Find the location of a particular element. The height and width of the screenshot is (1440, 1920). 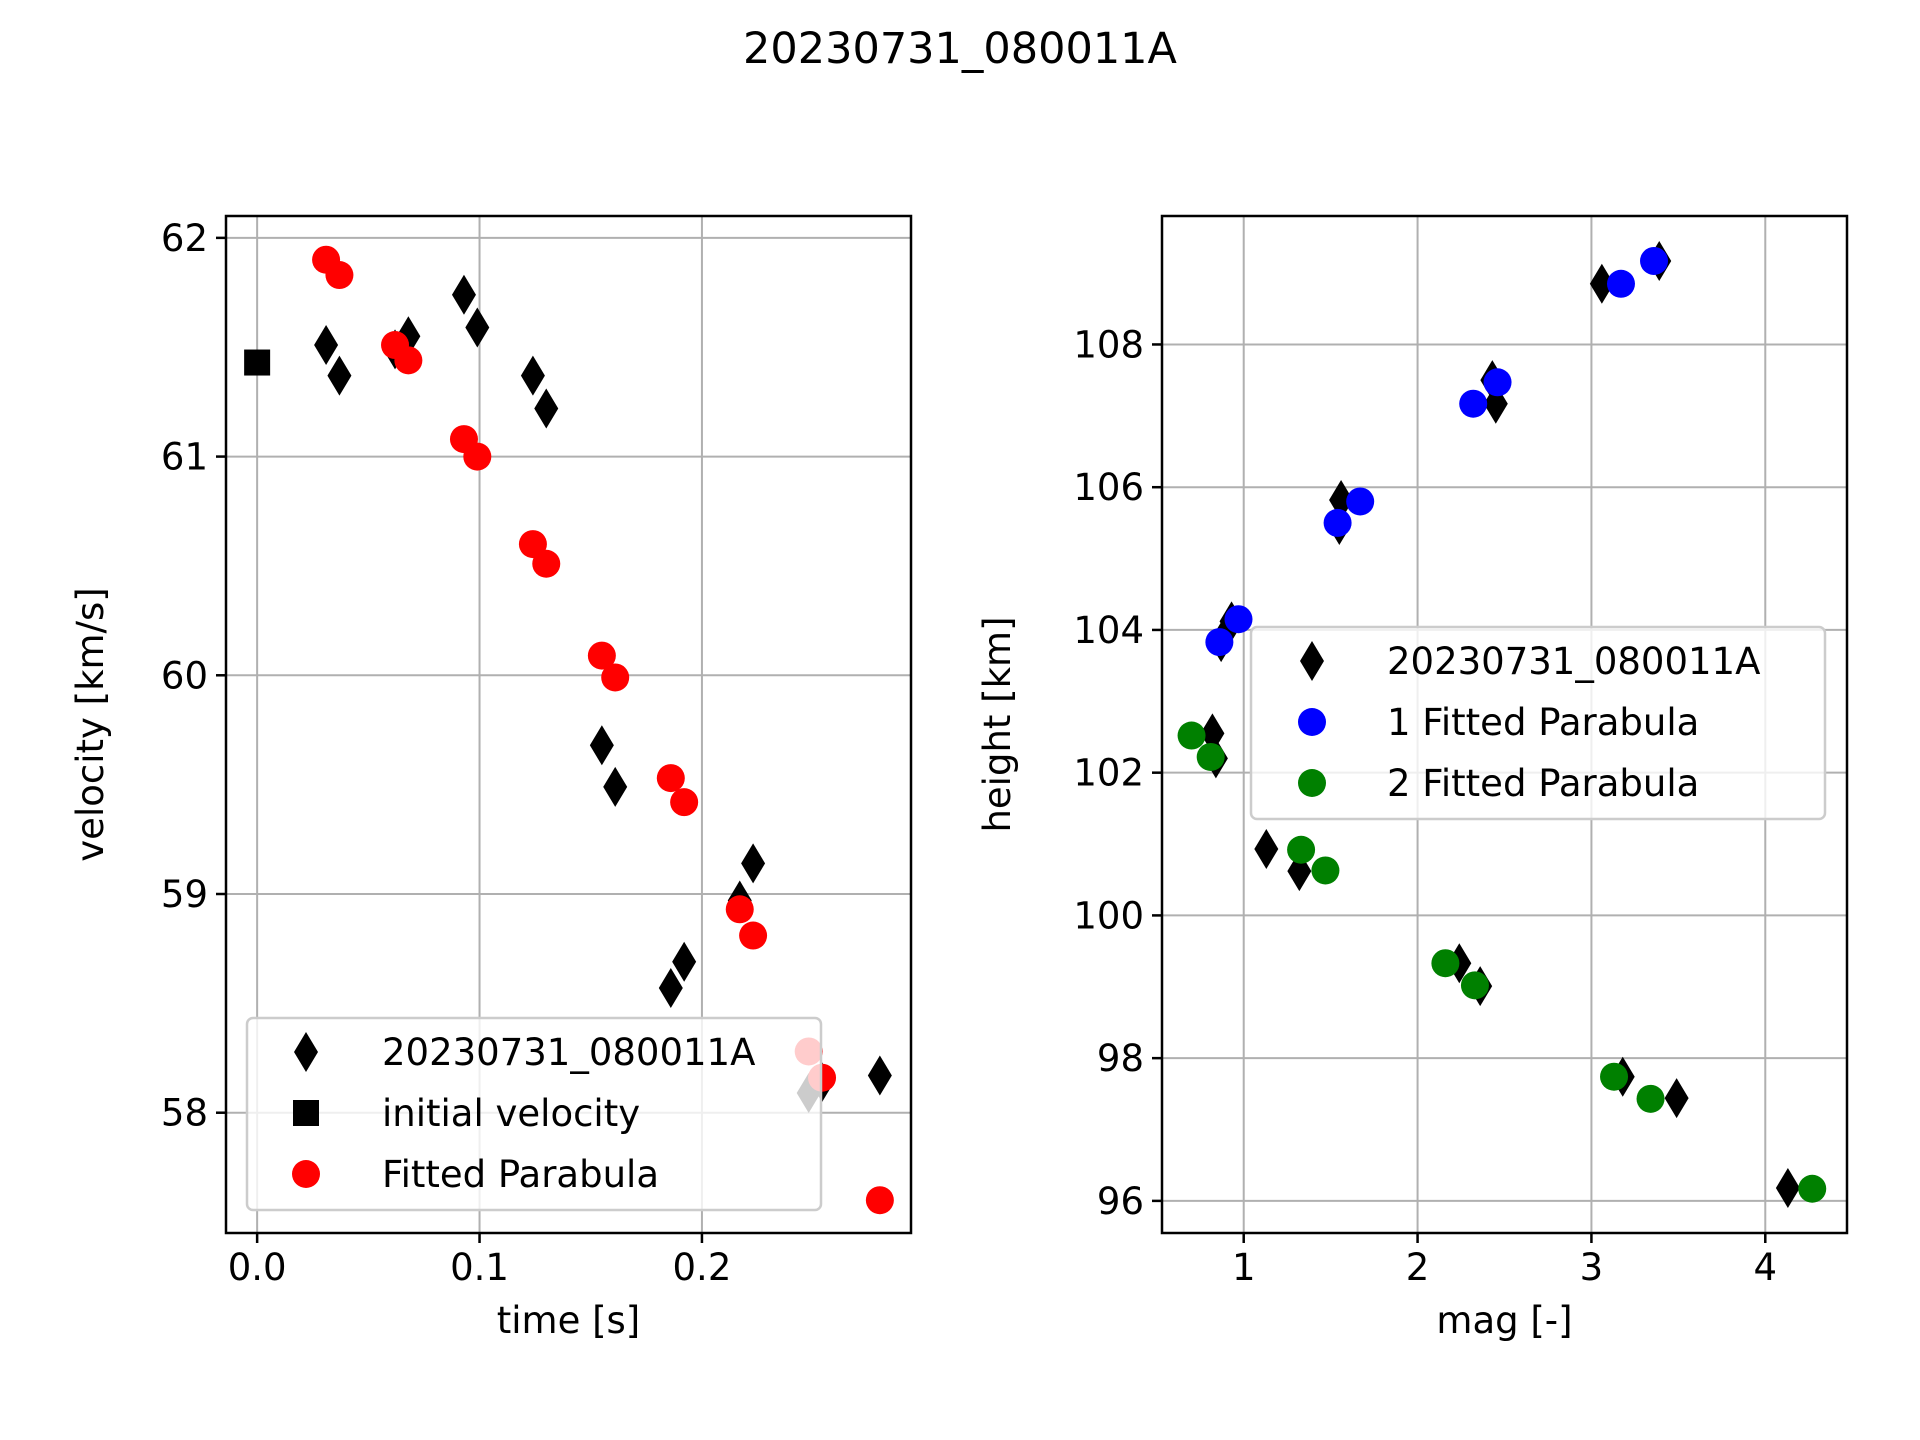

legend-label: initial velocity is located at coordinates (511, 1113).